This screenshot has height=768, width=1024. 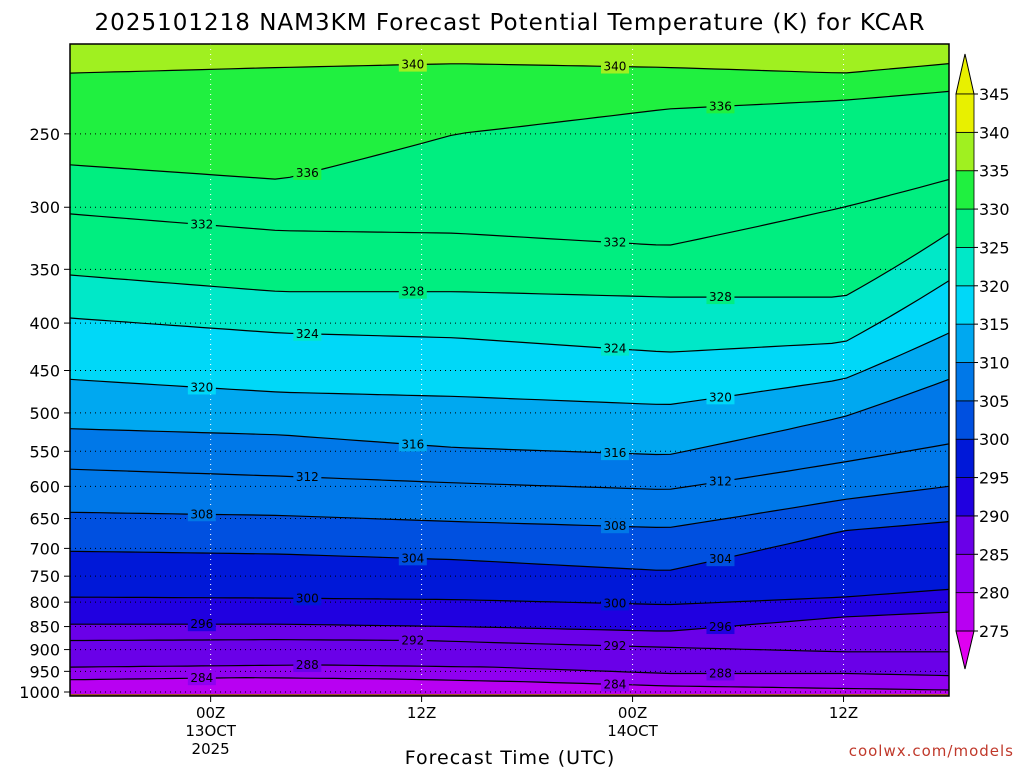 What do you see at coordinates (994, 132) in the screenshot?
I see `colorbar-label: 340` at bounding box center [994, 132].